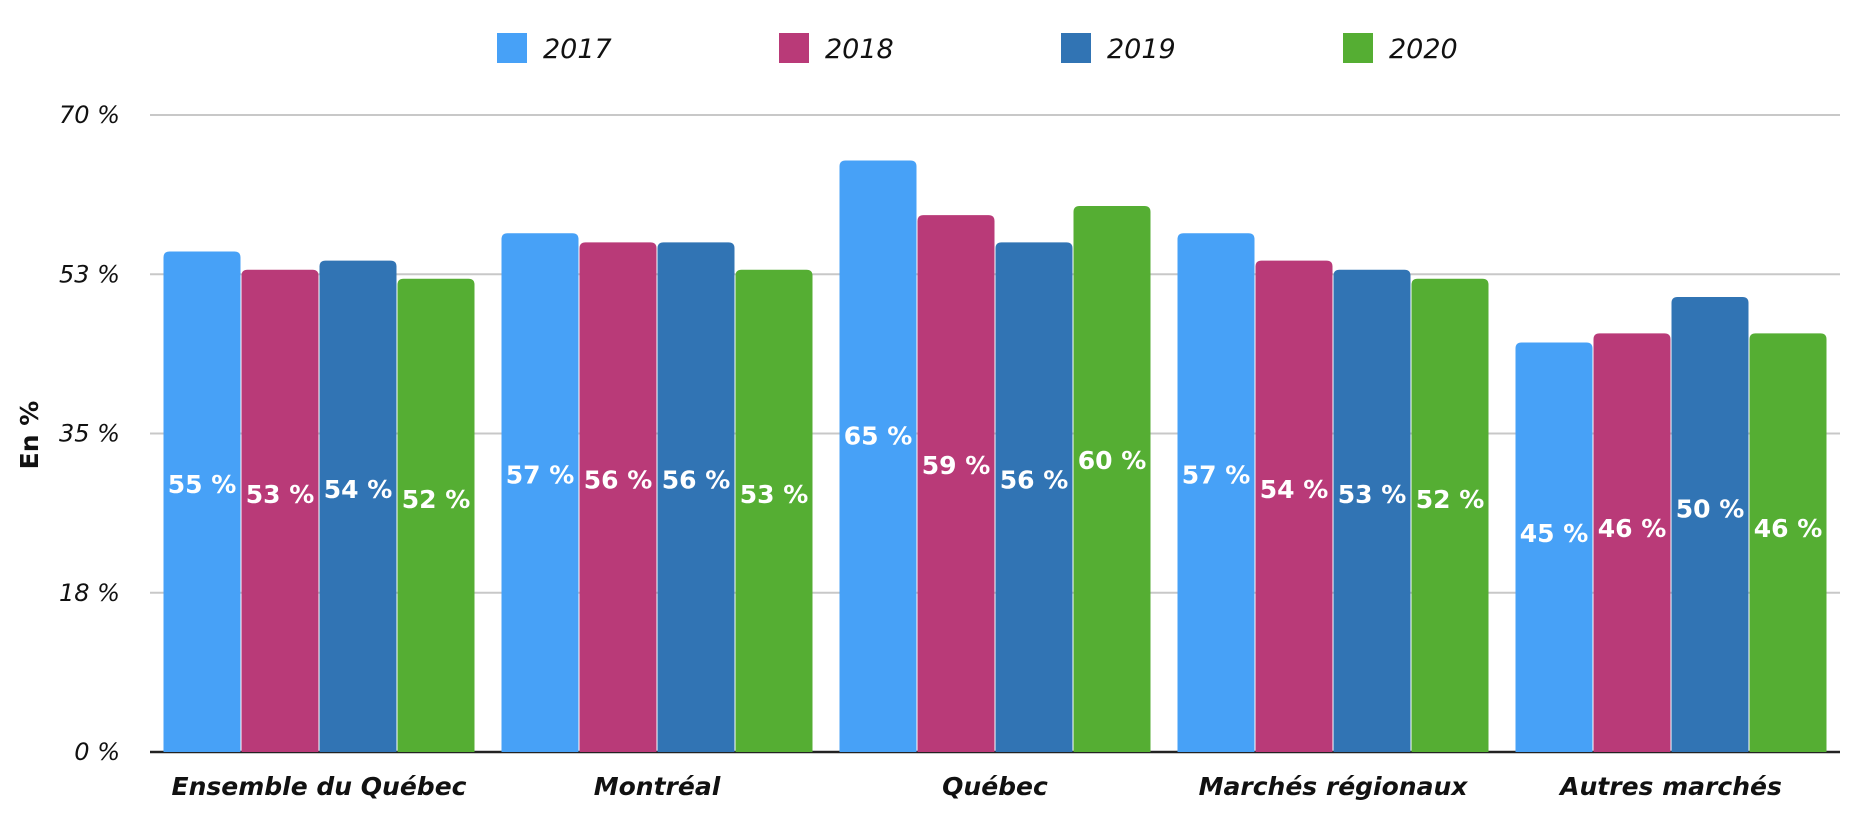 The height and width of the screenshot is (820, 1870). I want to click on category-label: Marchés régionaux, so click(1334, 786).